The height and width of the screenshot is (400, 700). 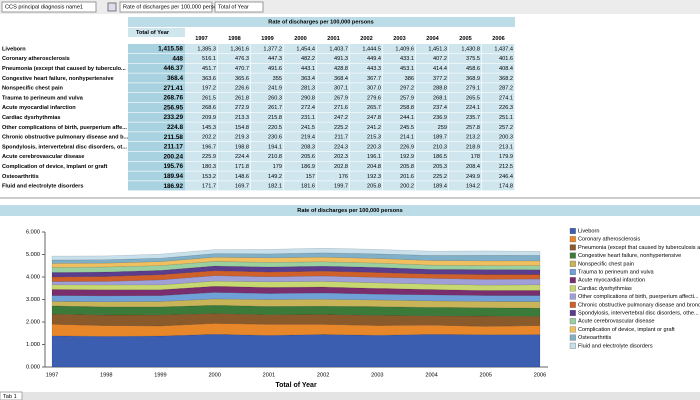 What do you see at coordinates (374, 157) in the screenshot?
I see `cell-value: 196.1` at bounding box center [374, 157].